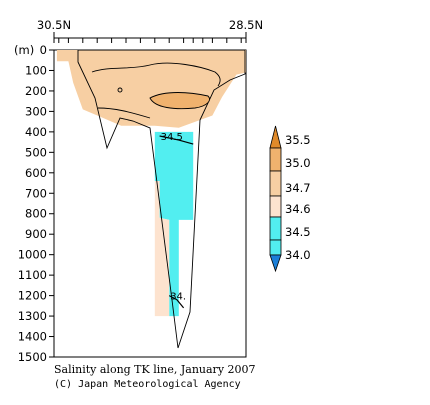 This screenshot has height=405, width=430. I want to click on y-tick-label: 1200, so click(32, 296).